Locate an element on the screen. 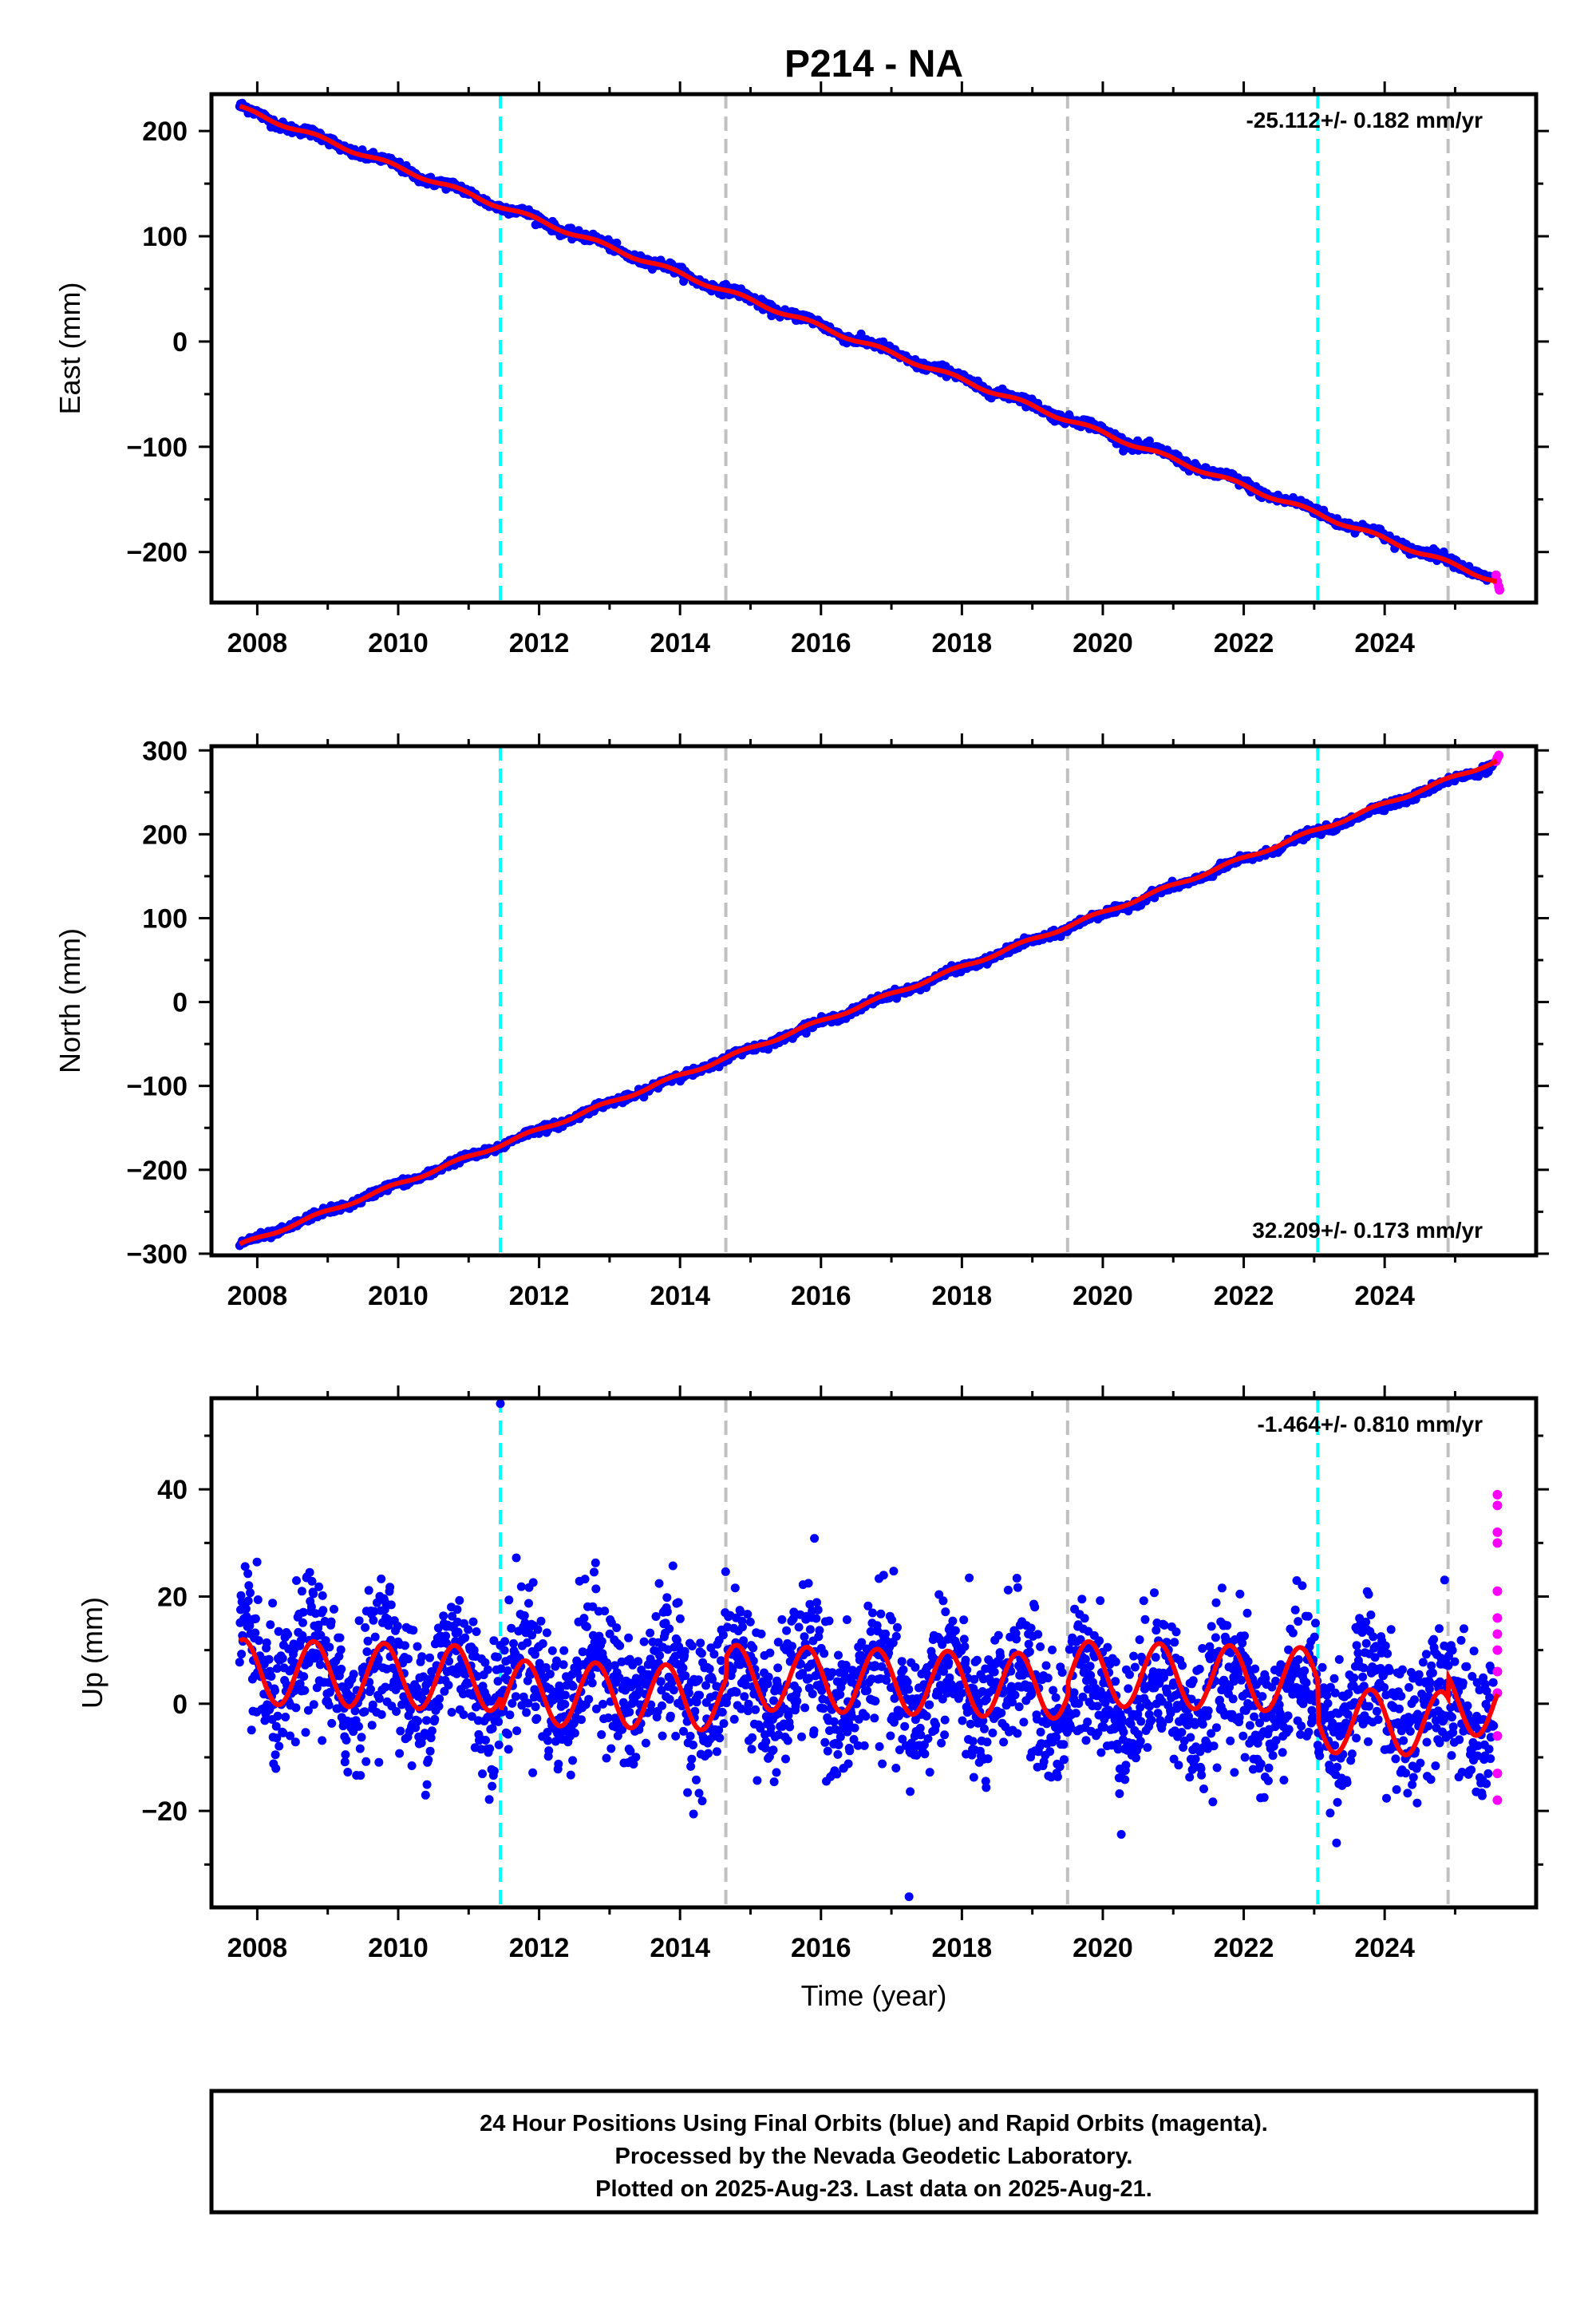 Image resolution: width=1596 pixels, height=2320 pixels. y-tick-label: 200 is located at coordinates (165, 835).